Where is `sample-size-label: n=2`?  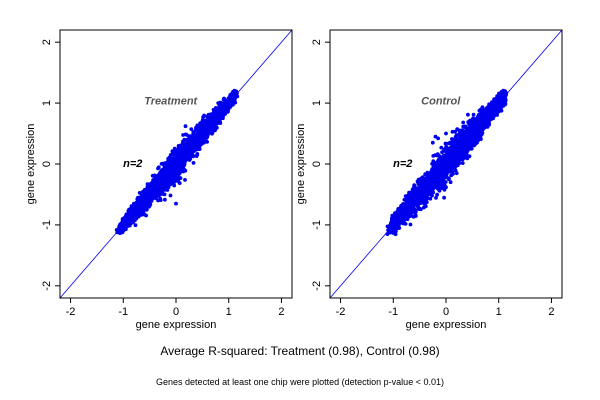
sample-size-label: n=2 is located at coordinates (402, 164).